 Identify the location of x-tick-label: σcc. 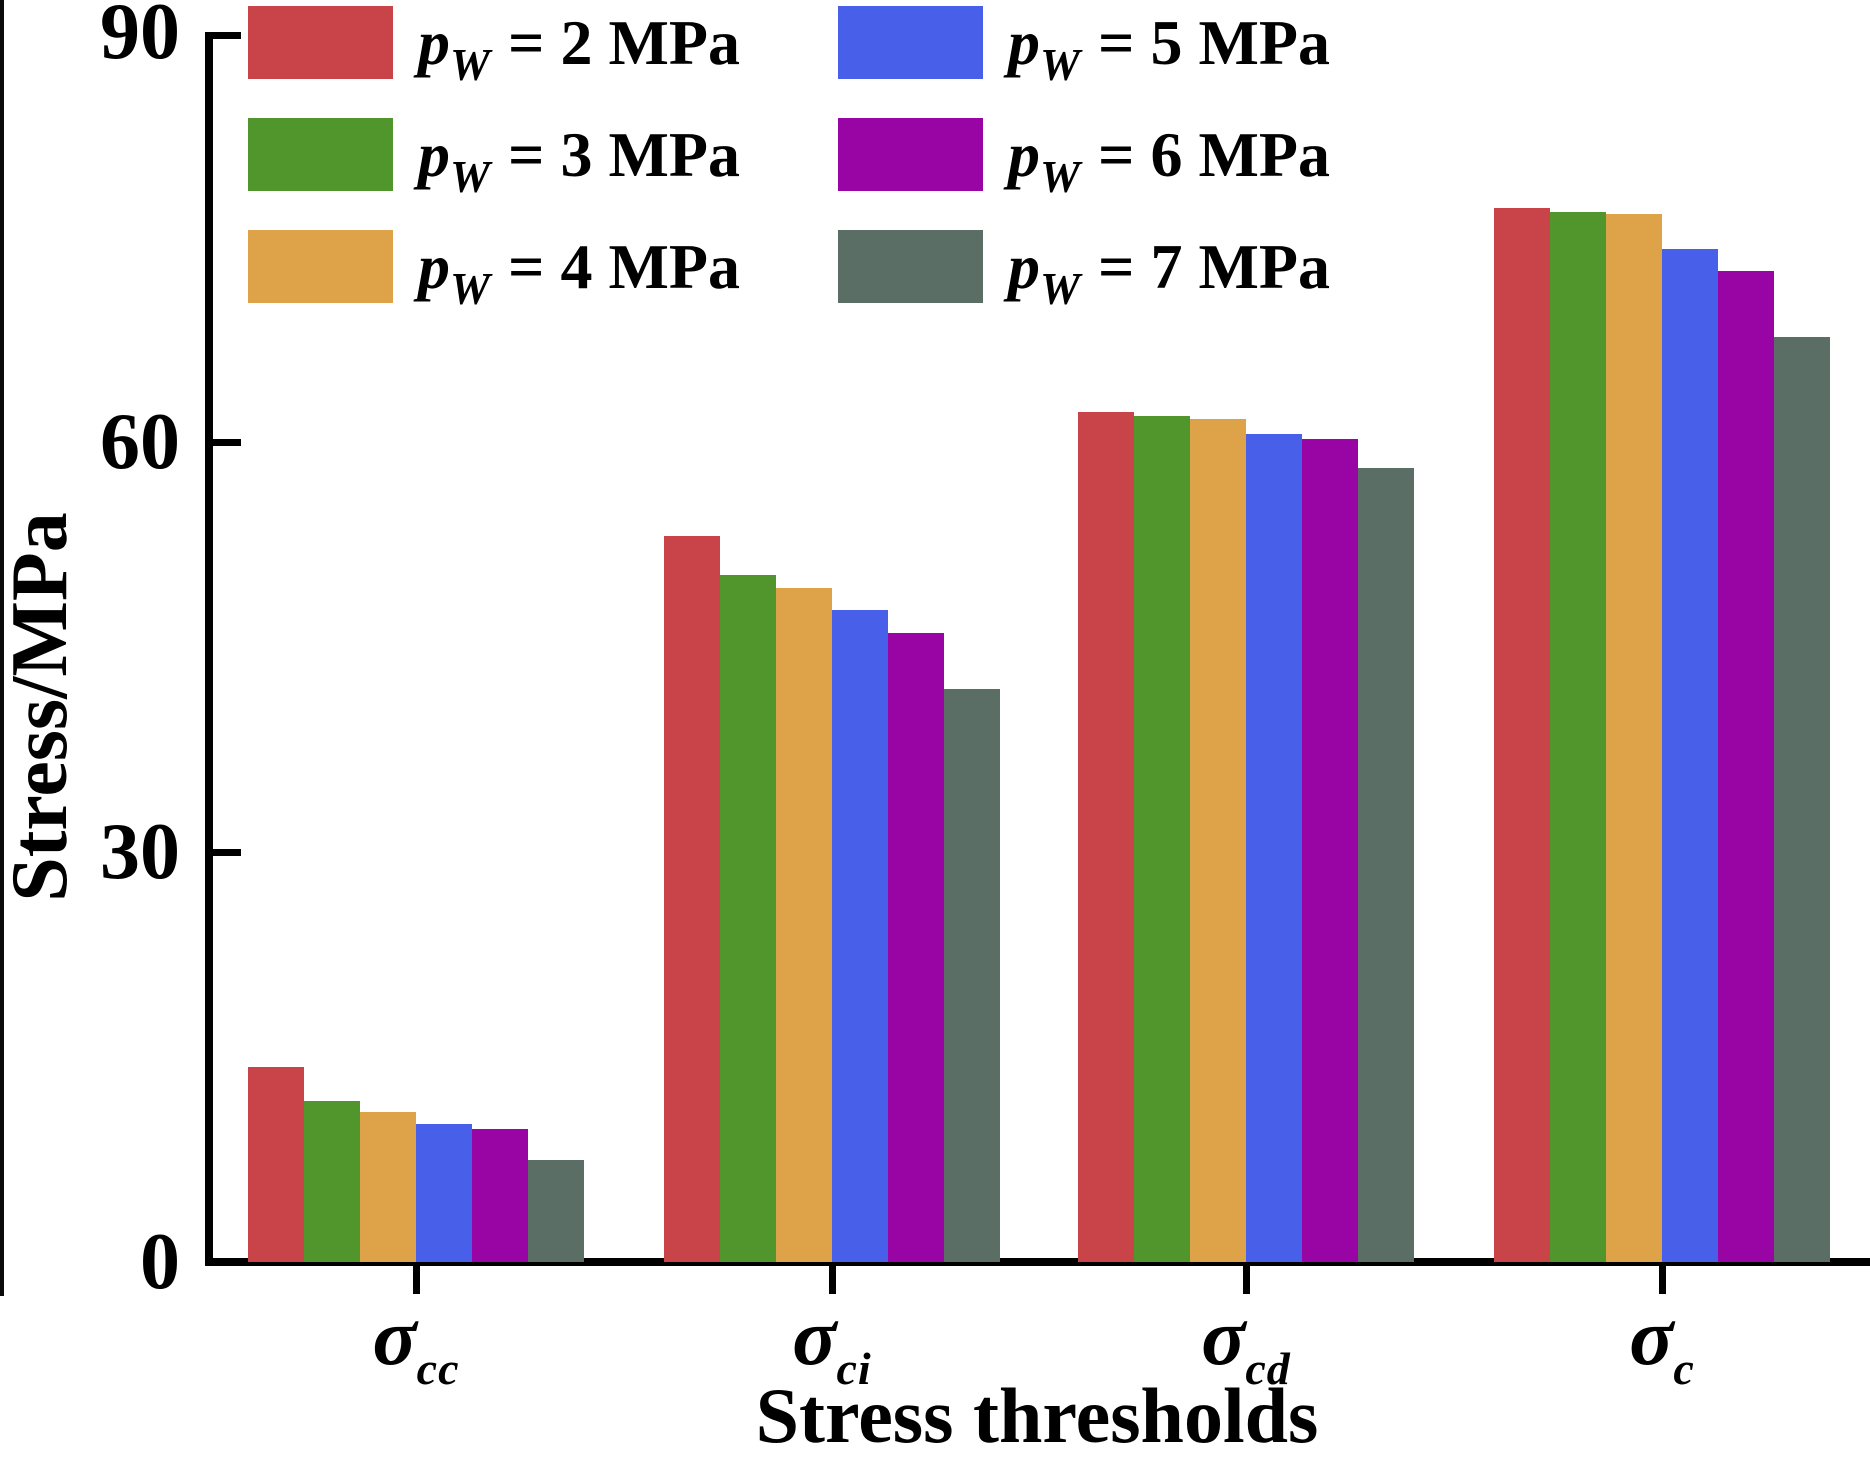
(416, 1342).